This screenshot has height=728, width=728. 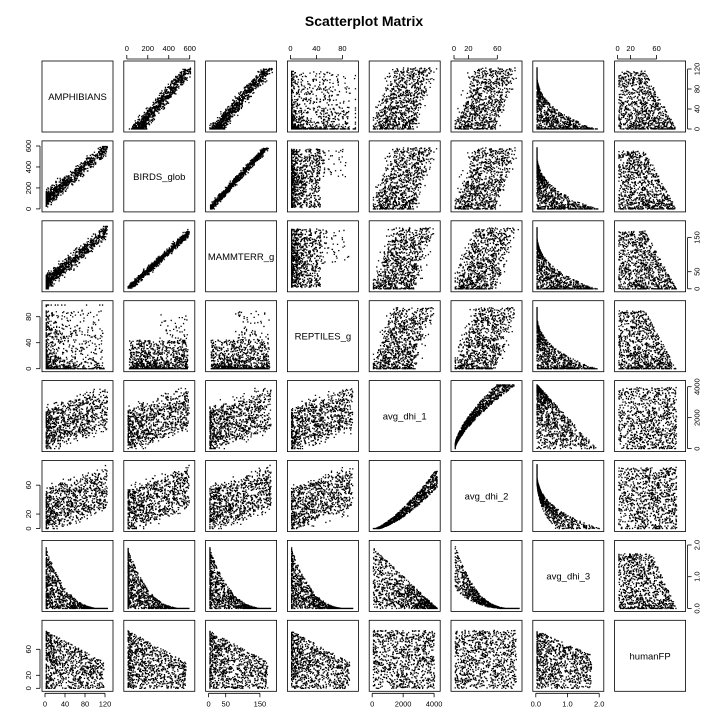 I want to click on panel-2-2: MAMMTERR_g, so click(x=241, y=256).